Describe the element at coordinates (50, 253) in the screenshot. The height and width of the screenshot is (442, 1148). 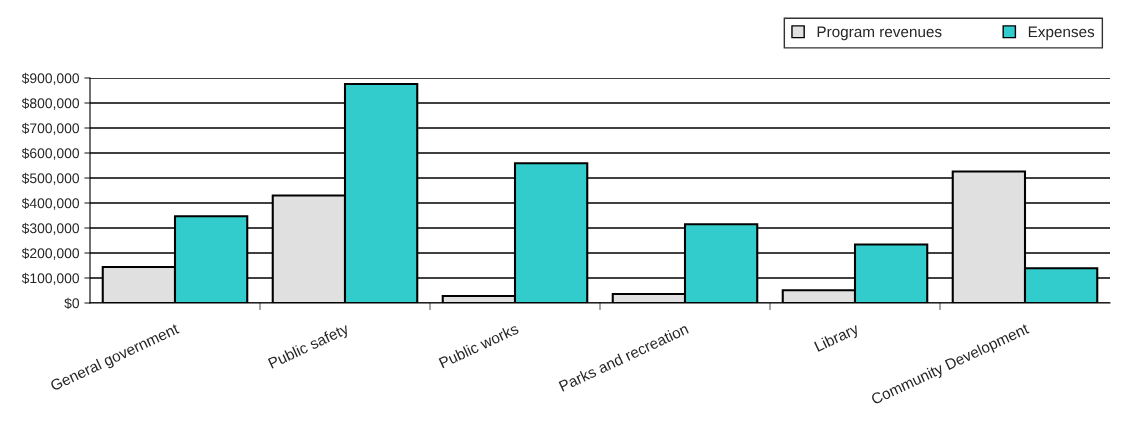
I see `y-tick-label: $200,000` at that location.